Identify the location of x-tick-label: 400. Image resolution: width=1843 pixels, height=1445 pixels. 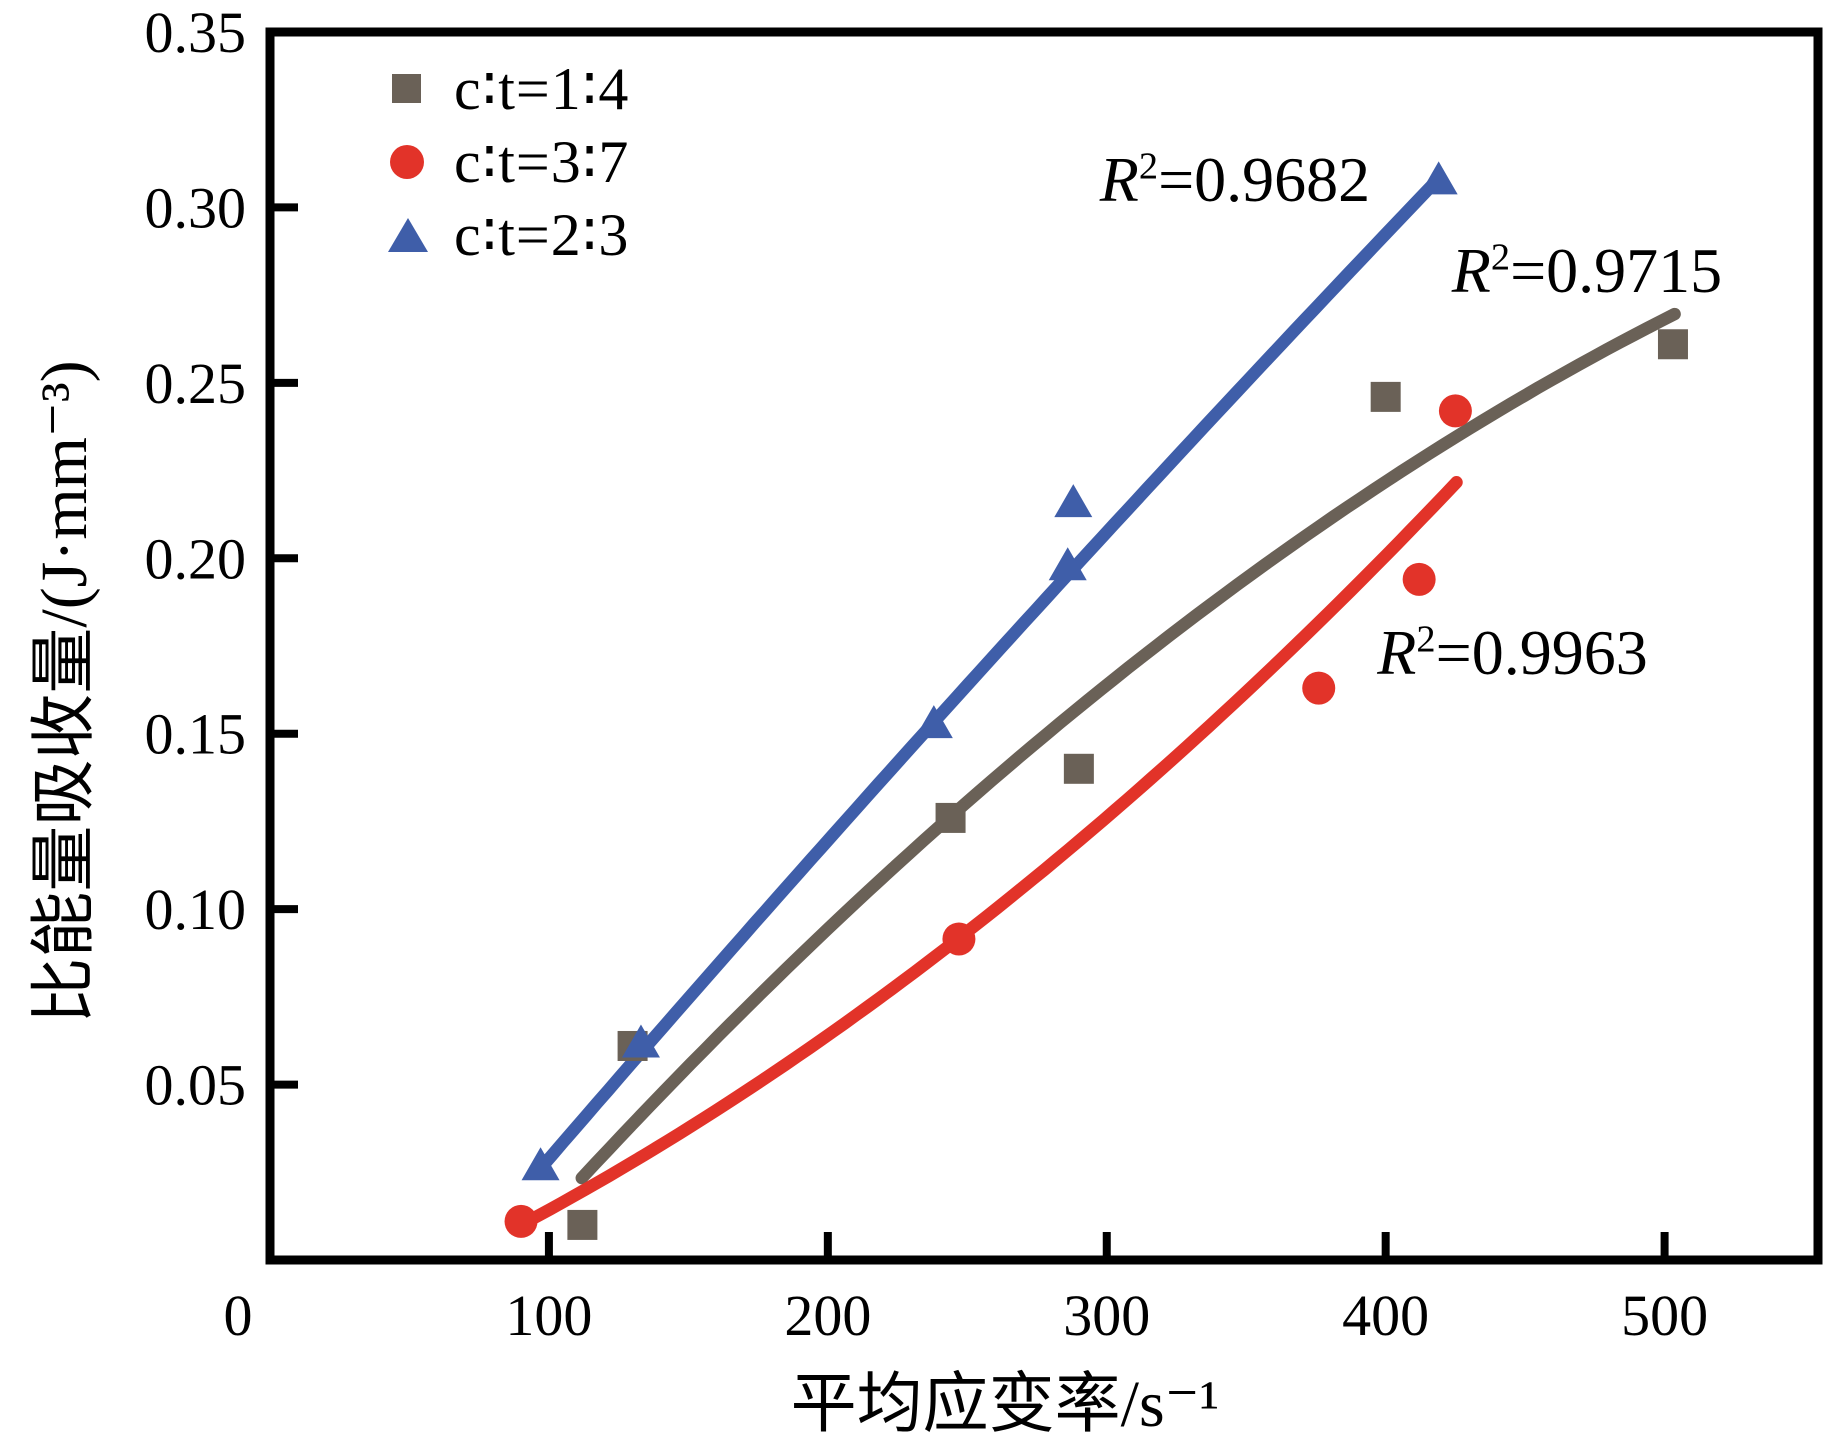
(1385, 1315).